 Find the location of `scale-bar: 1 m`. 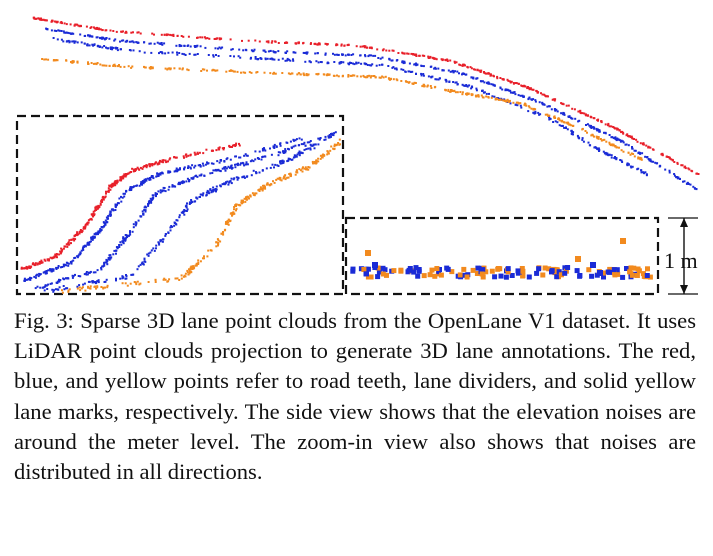

scale-bar: 1 m is located at coordinates (681, 256).